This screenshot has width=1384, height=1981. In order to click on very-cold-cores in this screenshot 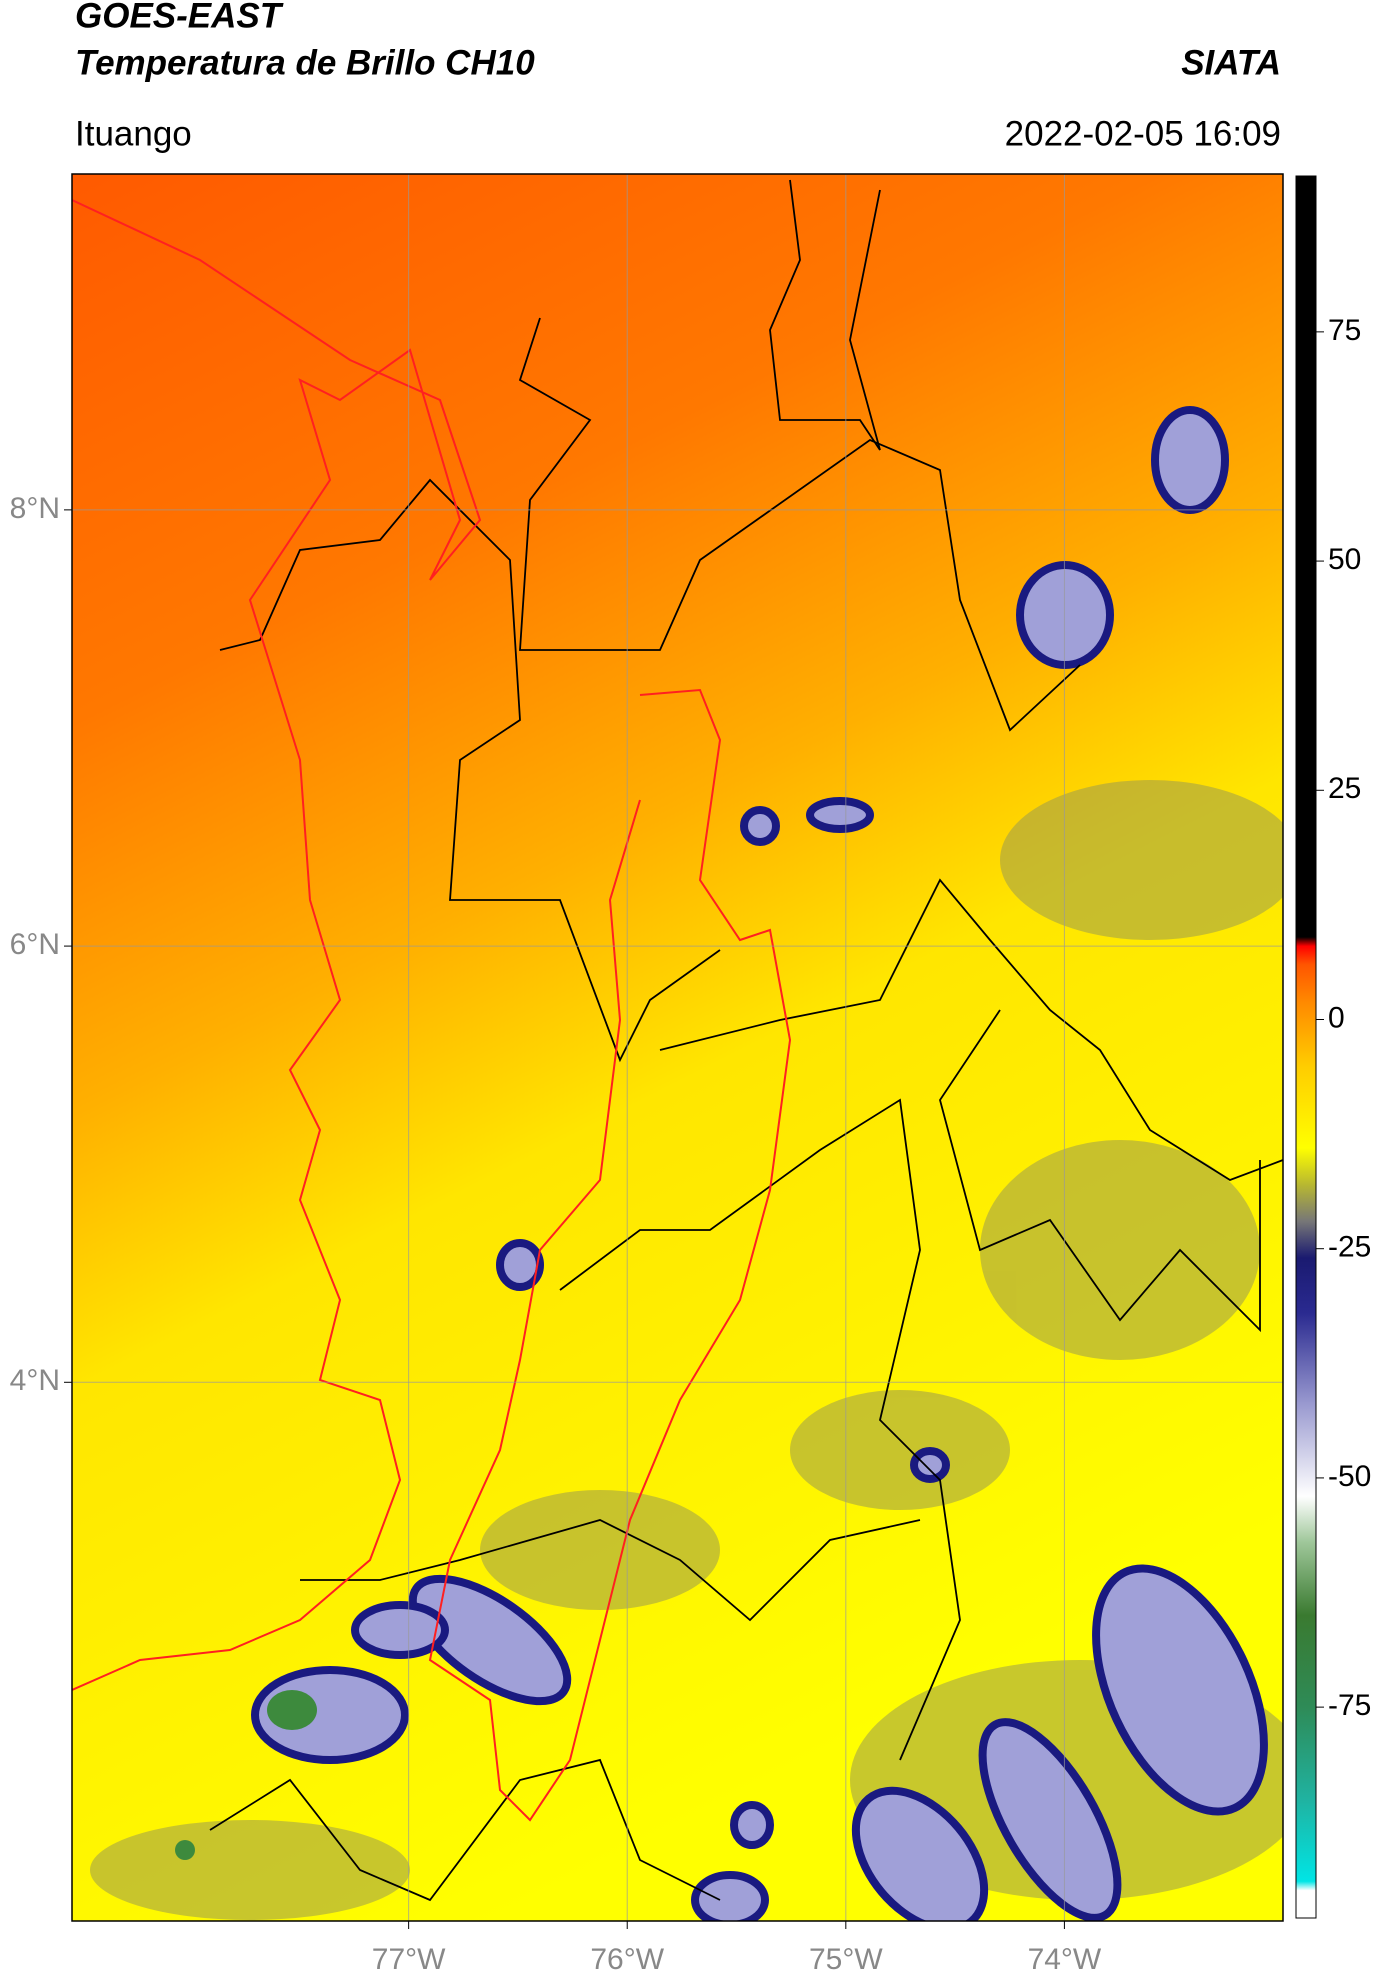, I will do `click(246, 1775)`.